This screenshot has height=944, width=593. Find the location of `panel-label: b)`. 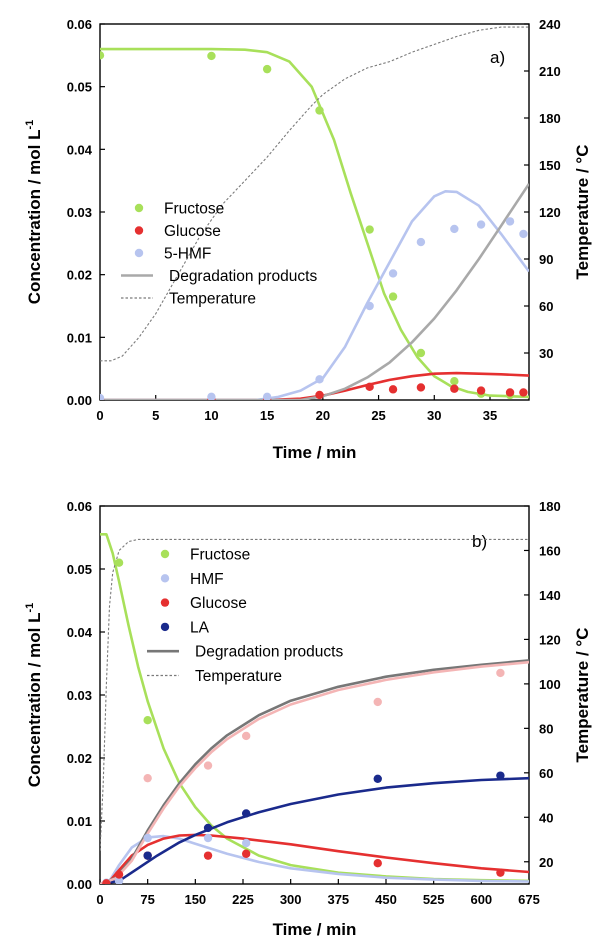

panel-label: b) is located at coordinates (479, 541).